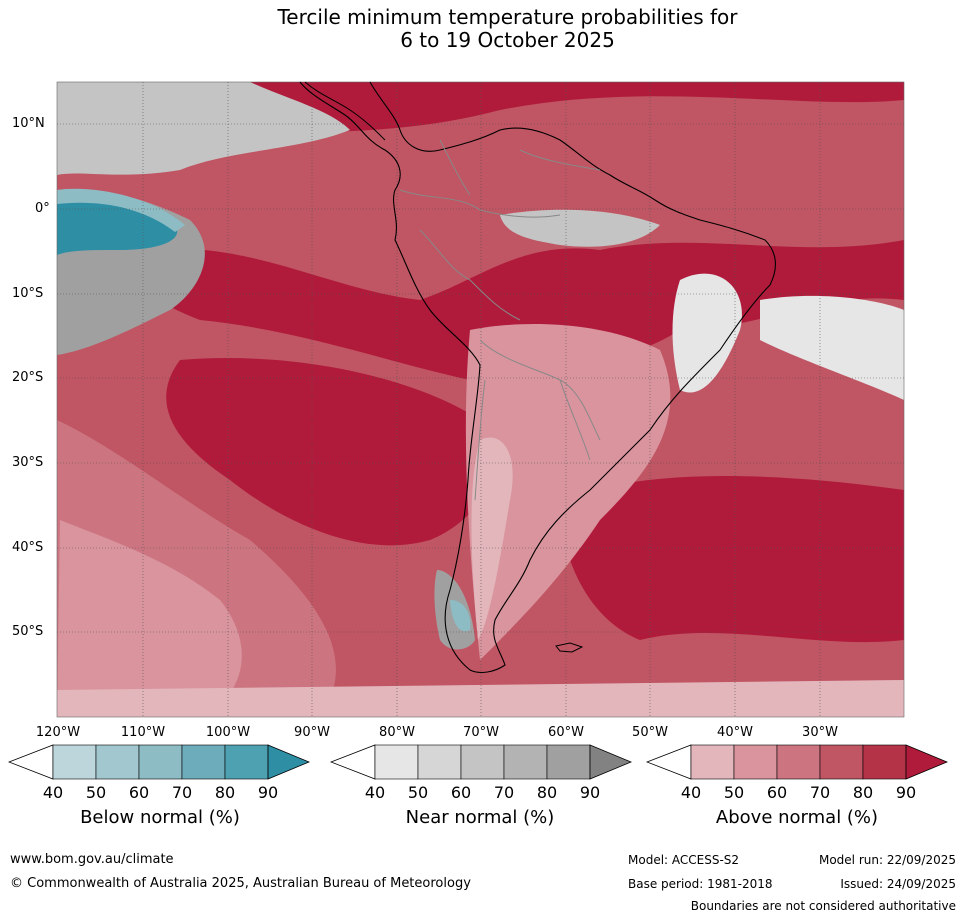 The height and width of the screenshot is (919, 965). I want to click on tick-below-50: 50, so click(96, 792).